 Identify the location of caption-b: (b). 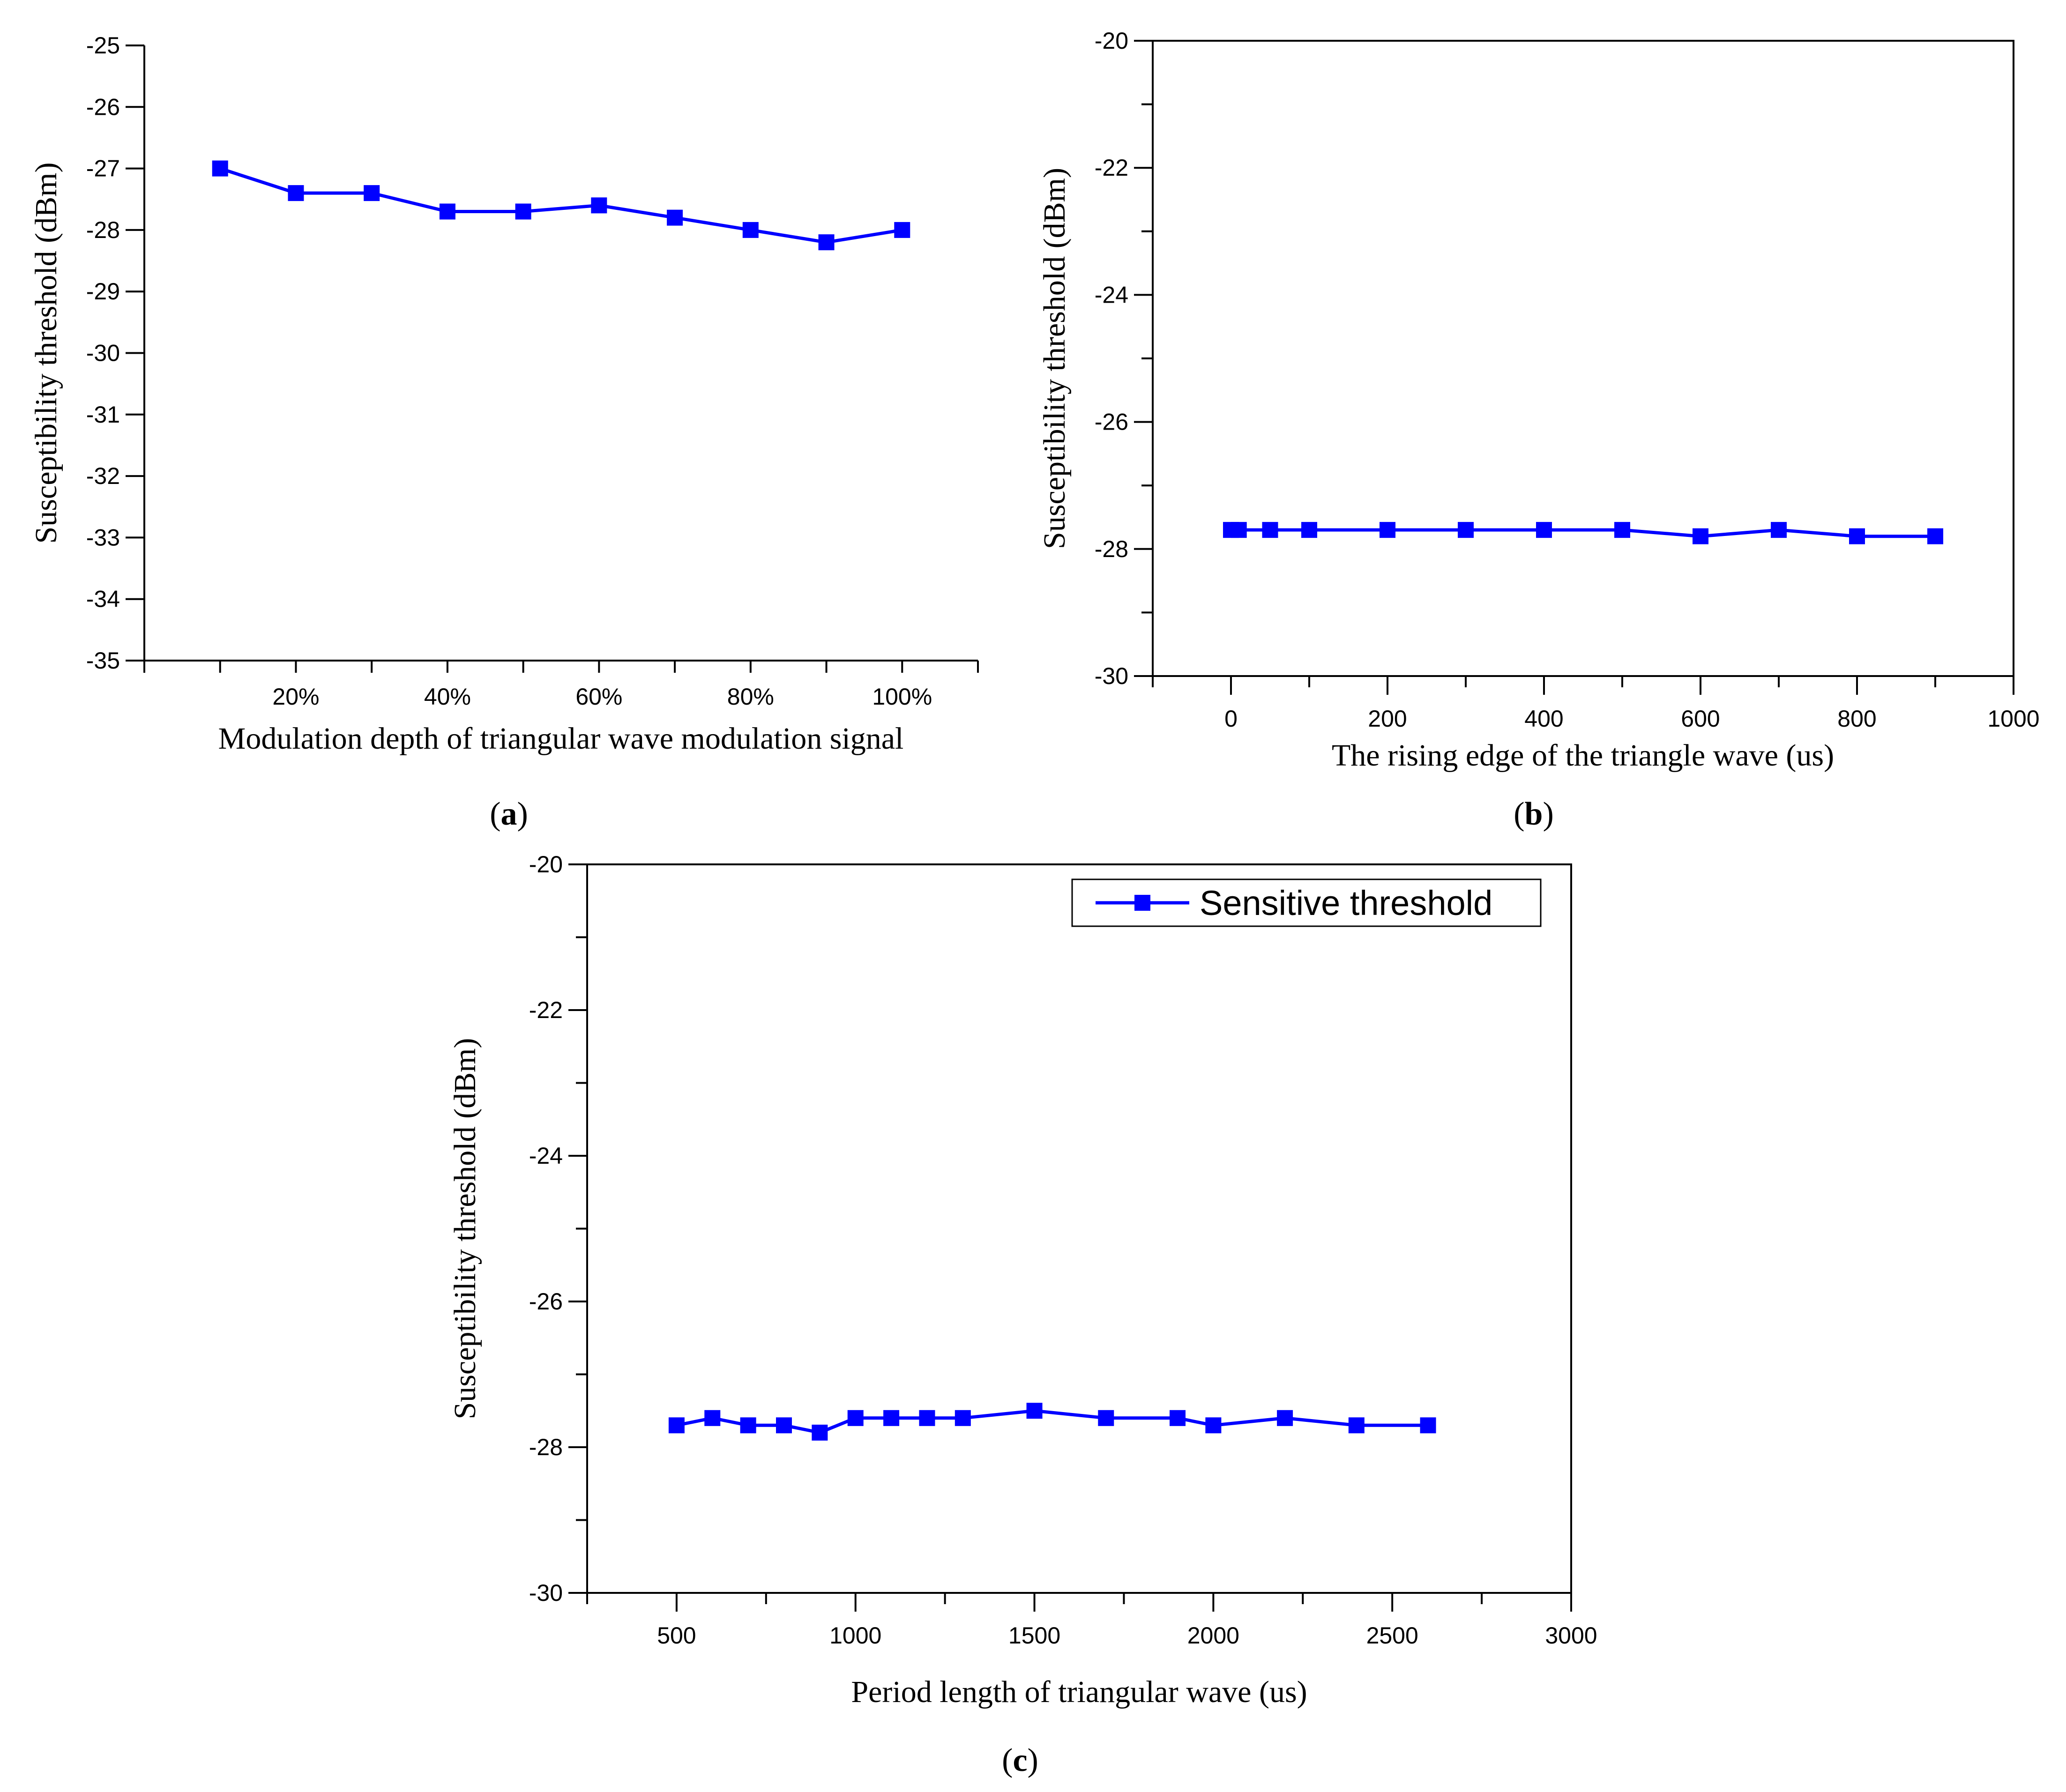
(1534, 814).